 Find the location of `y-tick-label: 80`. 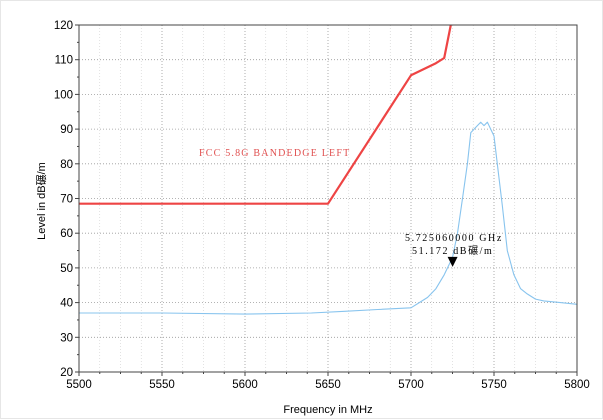

y-tick-label: 80 is located at coordinates (66, 165).